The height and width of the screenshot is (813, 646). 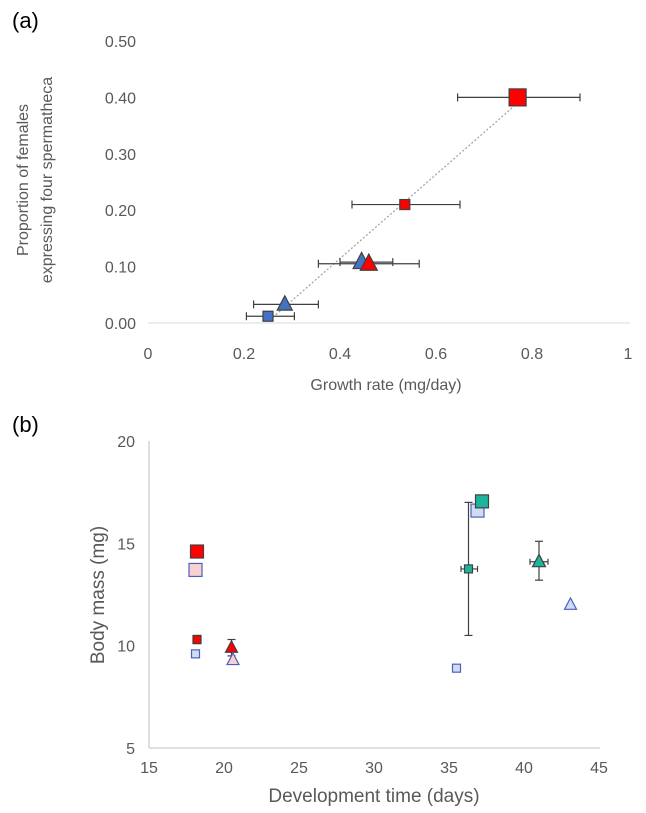 I want to click on panel-a-x-label: Growth rate (mg/day), so click(x=385, y=385).